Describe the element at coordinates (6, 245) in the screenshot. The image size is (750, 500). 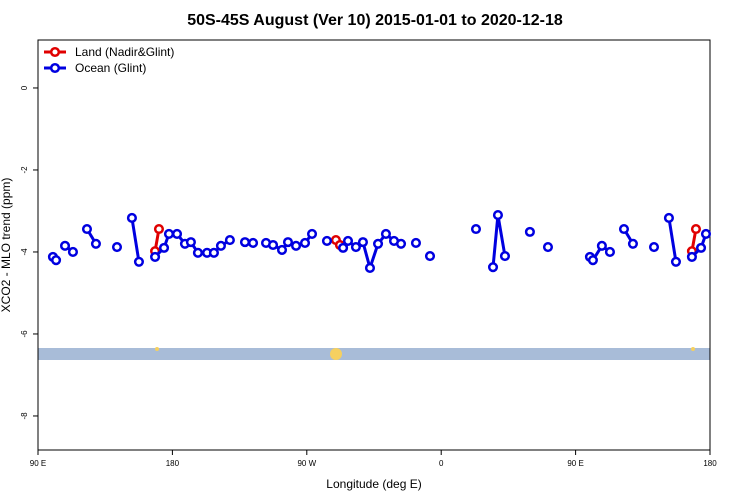
I see `y-axis-label: XCO2 - MLO trend (ppm)` at that location.